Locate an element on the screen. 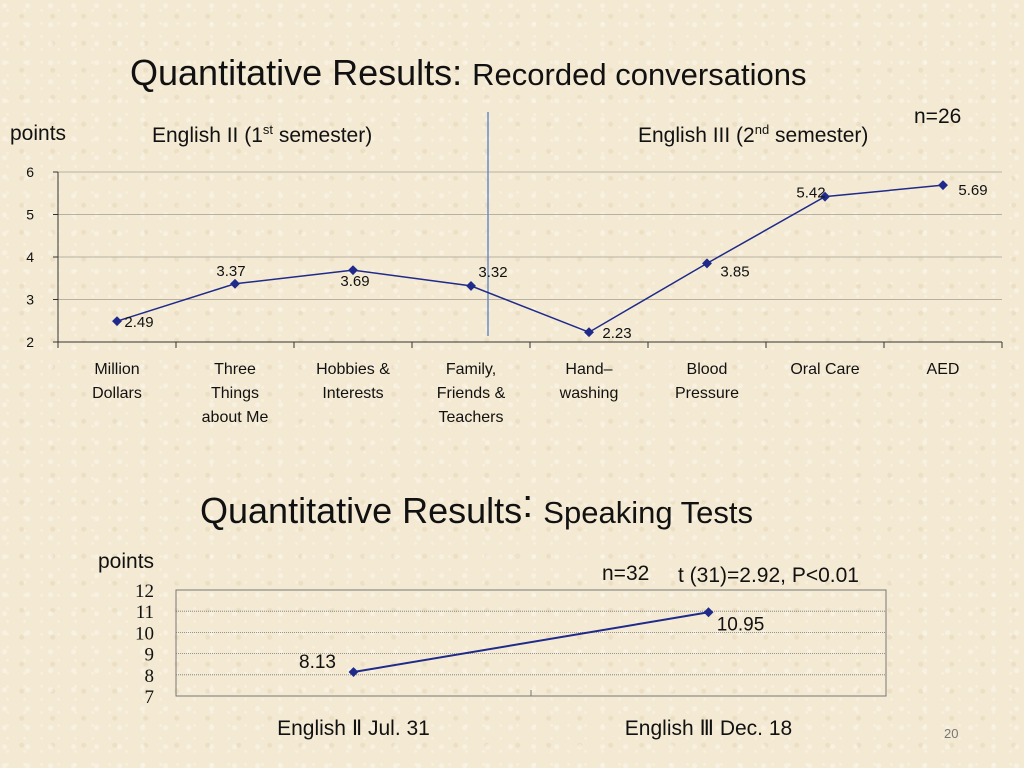 This screenshot has height=768, width=1024. page-number: 20 is located at coordinates (951, 733).